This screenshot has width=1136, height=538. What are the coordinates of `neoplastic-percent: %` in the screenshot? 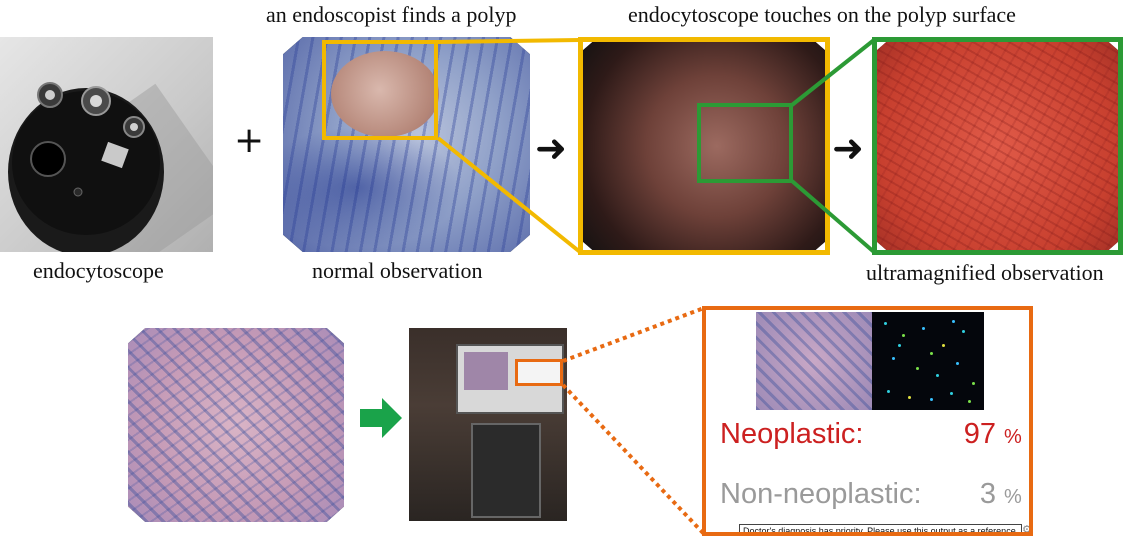 It's located at (1013, 437).